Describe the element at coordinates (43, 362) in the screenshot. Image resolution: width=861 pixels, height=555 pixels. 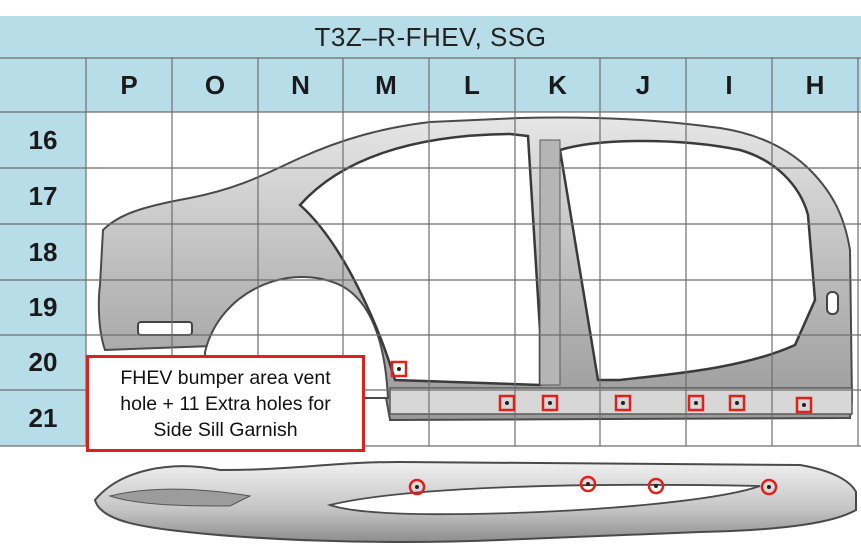
I see `row-label-20: 20` at that location.